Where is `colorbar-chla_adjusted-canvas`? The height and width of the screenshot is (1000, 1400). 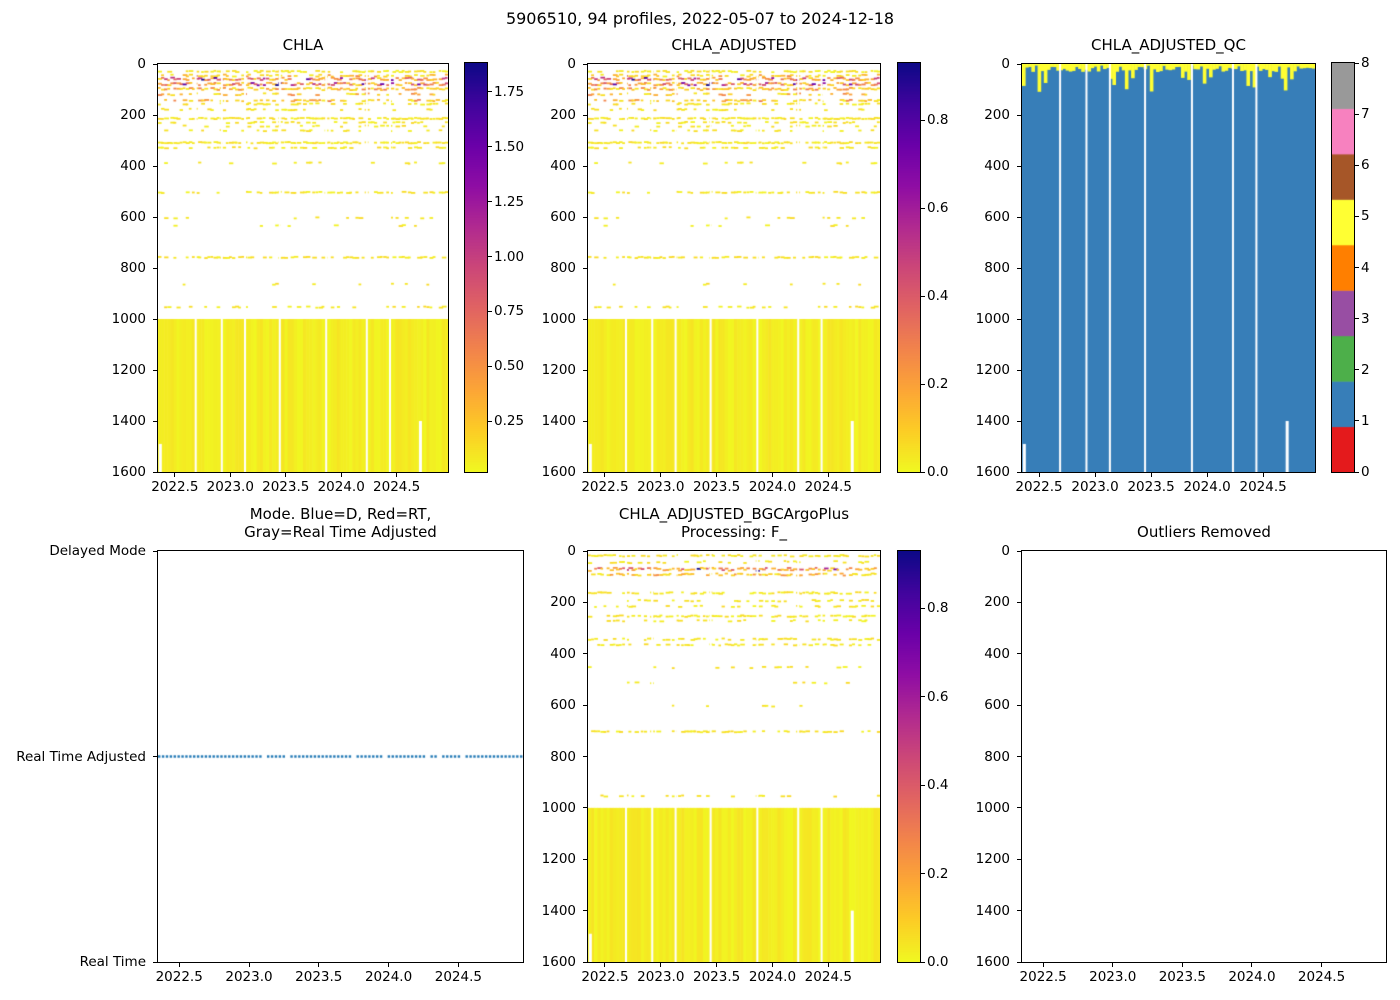
colorbar-chla_adjusted-canvas is located at coordinates (909, 267).